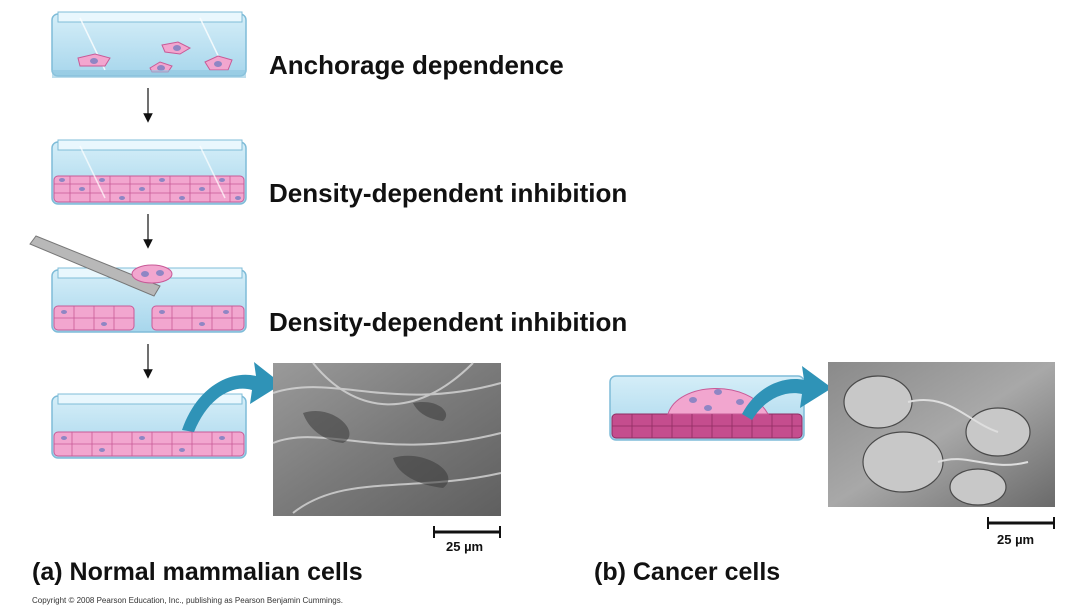  Describe the element at coordinates (610, 572) in the screenshot. I see `panel-letter: (b)` at that location.